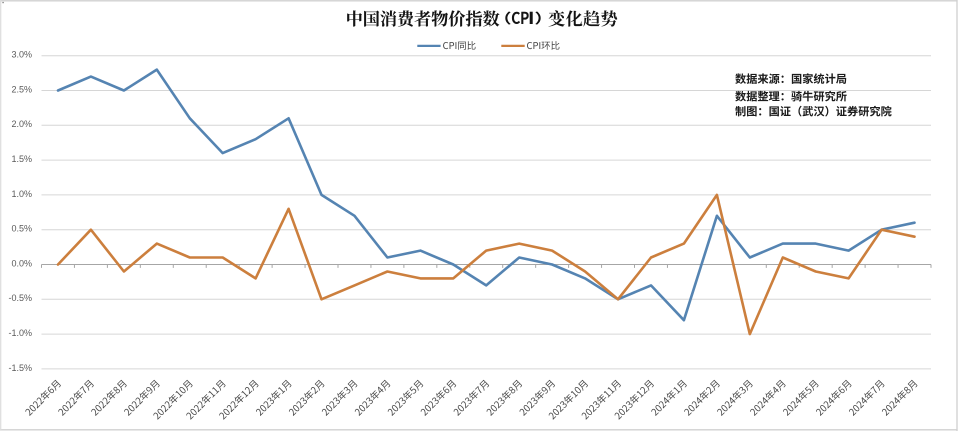 The image size is (960, 436). I want to click on svg-text: 1.0%, so click(21, 194).